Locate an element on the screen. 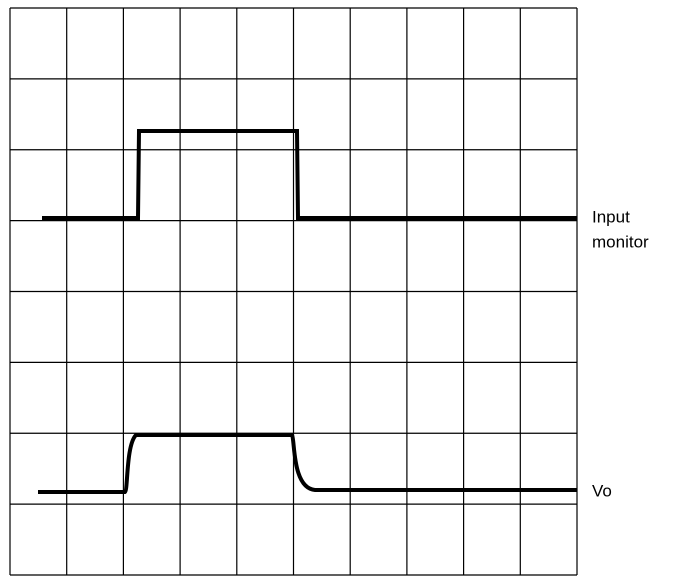 This screenshot has height=577, width=691. output-waveform is located at coordinates (307, 463).